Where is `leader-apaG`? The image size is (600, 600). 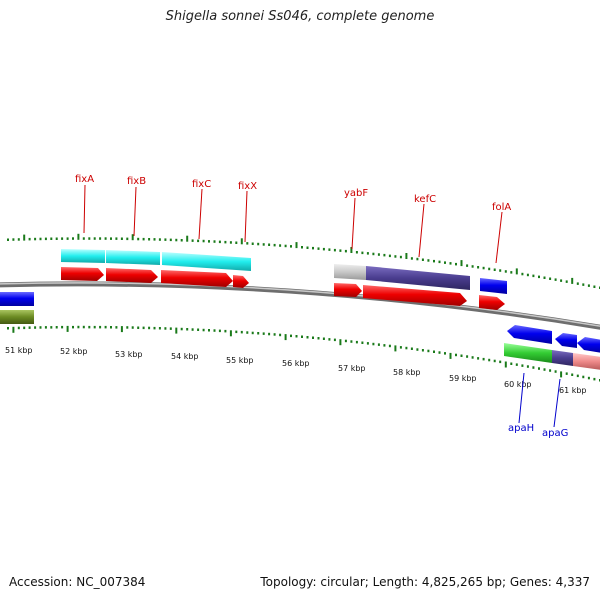 leader-apaG is located at coordinates (557, 403).